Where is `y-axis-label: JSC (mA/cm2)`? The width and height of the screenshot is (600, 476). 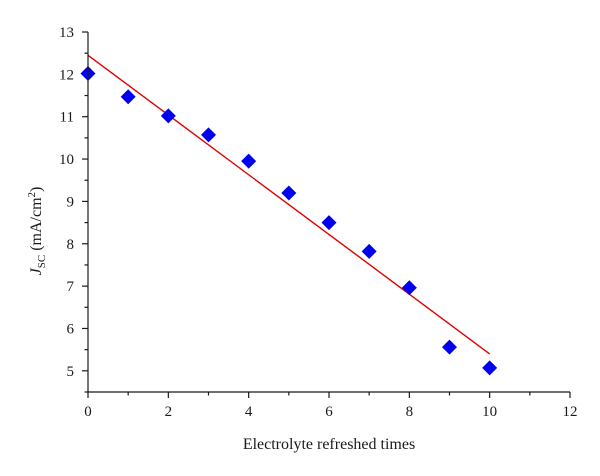
y-axis-label: JSC (mA/cm2) is located at coordinates (37, 231).